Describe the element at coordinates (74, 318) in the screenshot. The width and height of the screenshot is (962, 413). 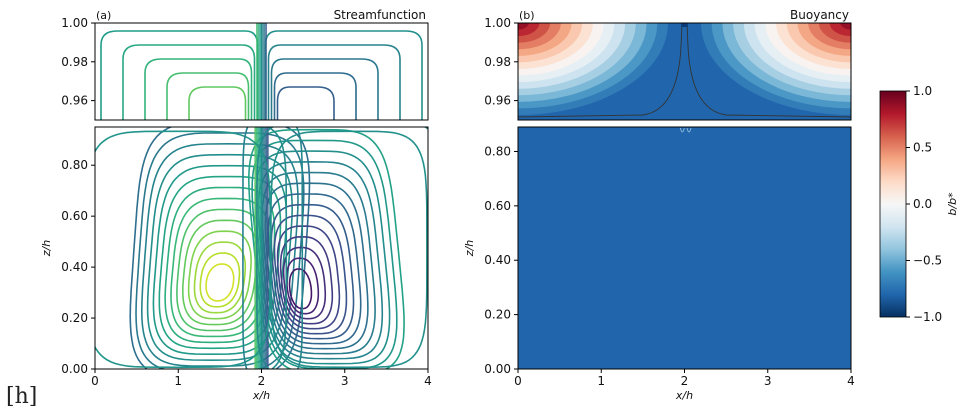
I see `streamfunction-bottom-ytick-label: 0.20` at that location.